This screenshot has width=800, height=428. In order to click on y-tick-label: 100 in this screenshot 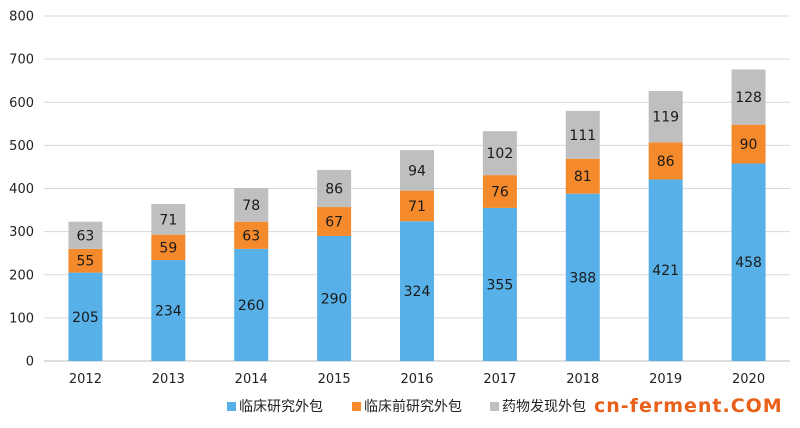, I will do `click(21, 318)`.